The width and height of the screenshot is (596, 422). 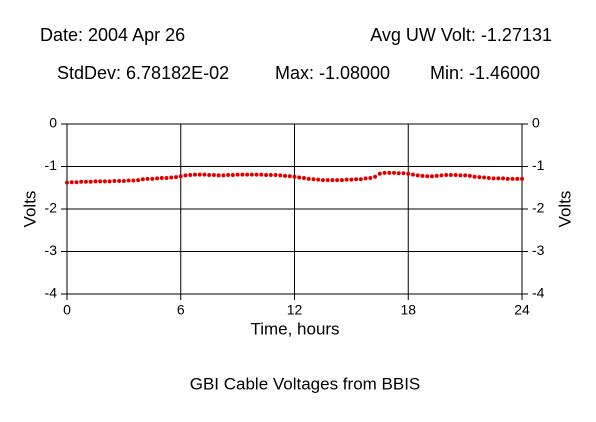 I want to click on y-tick-label: -1, so click(x=51, y=165).